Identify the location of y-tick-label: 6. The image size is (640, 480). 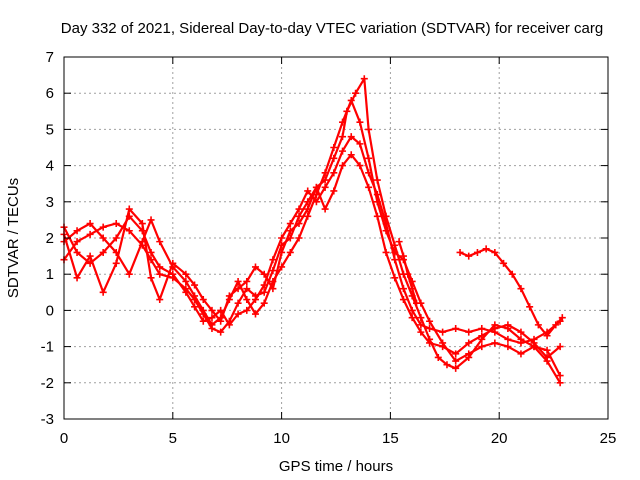
(50, 93).